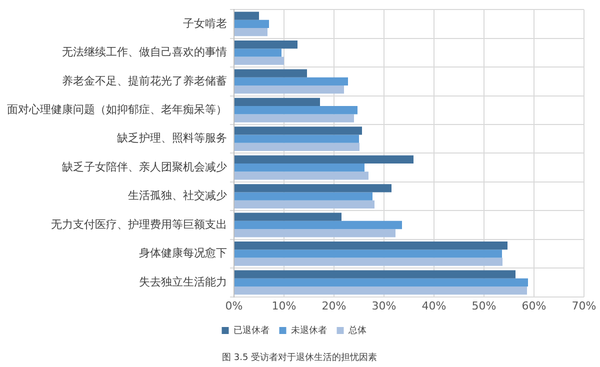 The width and height of the screenshot is (600, 367). I want to click on y-tick-label: 面对心理健康问题（如抑郁症、老年痴呆等）, so click(117, 109).